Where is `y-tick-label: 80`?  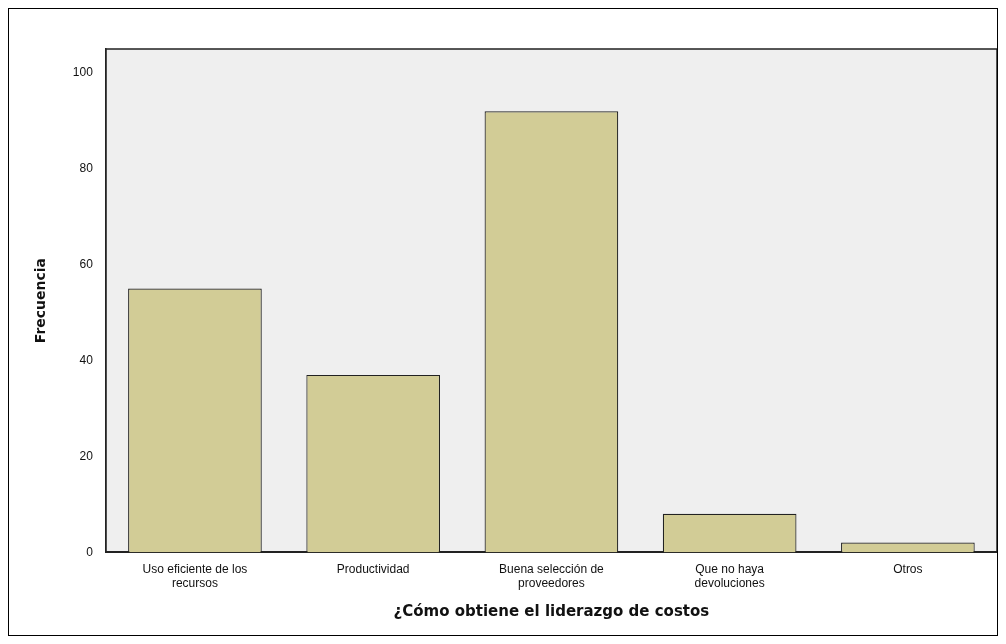
y-tick-label: 80 is located at coordinates (86, 168).